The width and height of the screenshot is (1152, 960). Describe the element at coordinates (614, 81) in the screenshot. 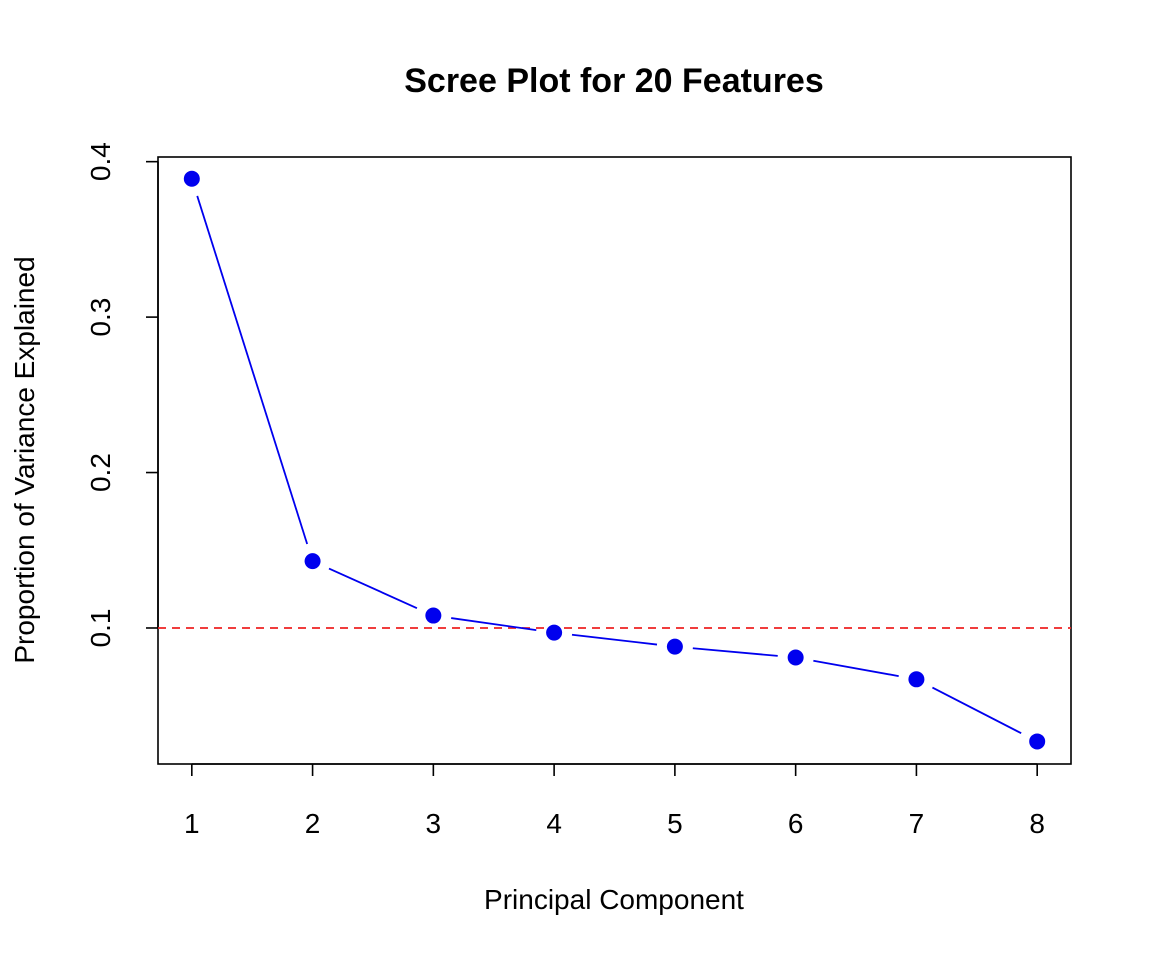

I see `chart-title: Scree Plot for 20 Features` at that location.